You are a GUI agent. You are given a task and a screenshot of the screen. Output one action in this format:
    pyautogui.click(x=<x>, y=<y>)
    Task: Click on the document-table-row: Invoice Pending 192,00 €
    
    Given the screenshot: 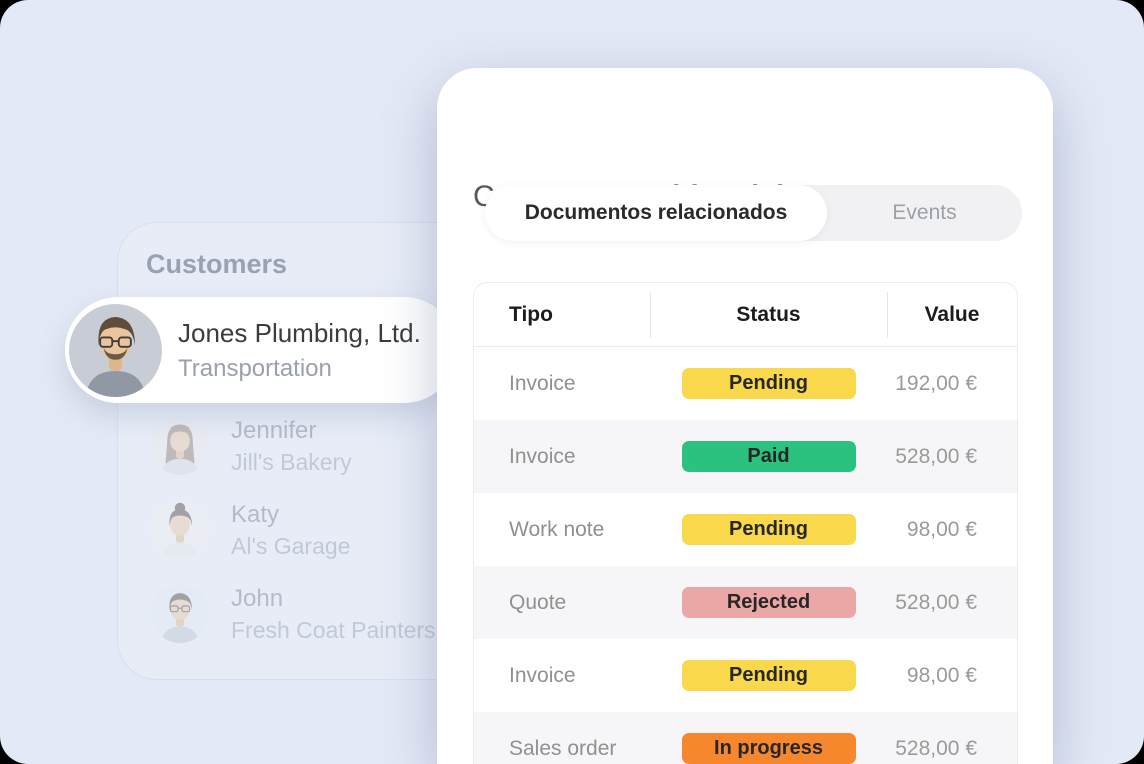 What is the action you would take?
    pyautogui.click(x=745, y=383)
    